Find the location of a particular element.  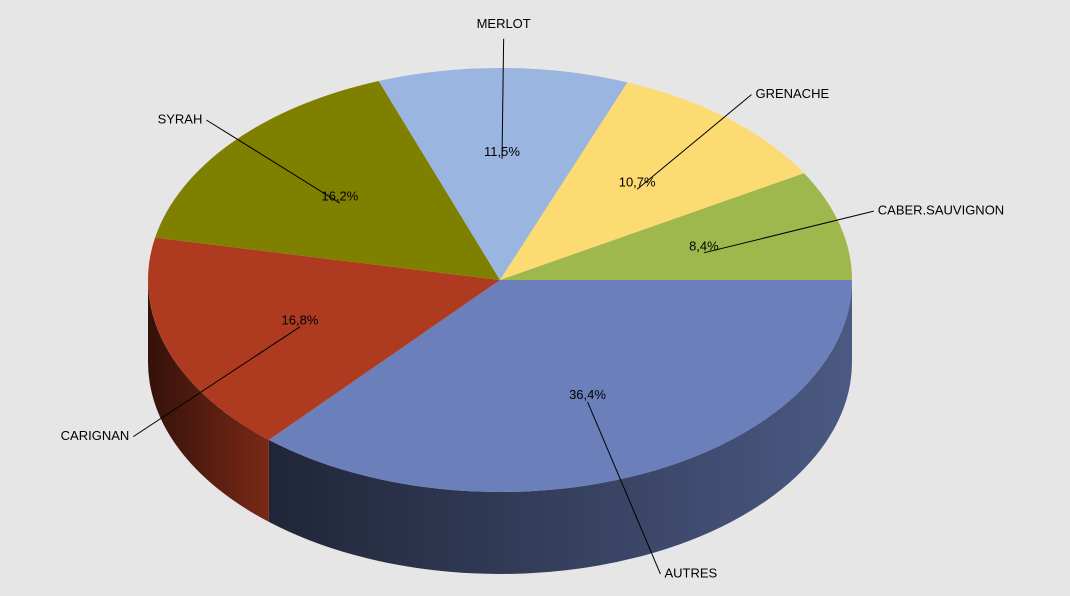

value-label: 16,8% is located at coordinates (300, 319).